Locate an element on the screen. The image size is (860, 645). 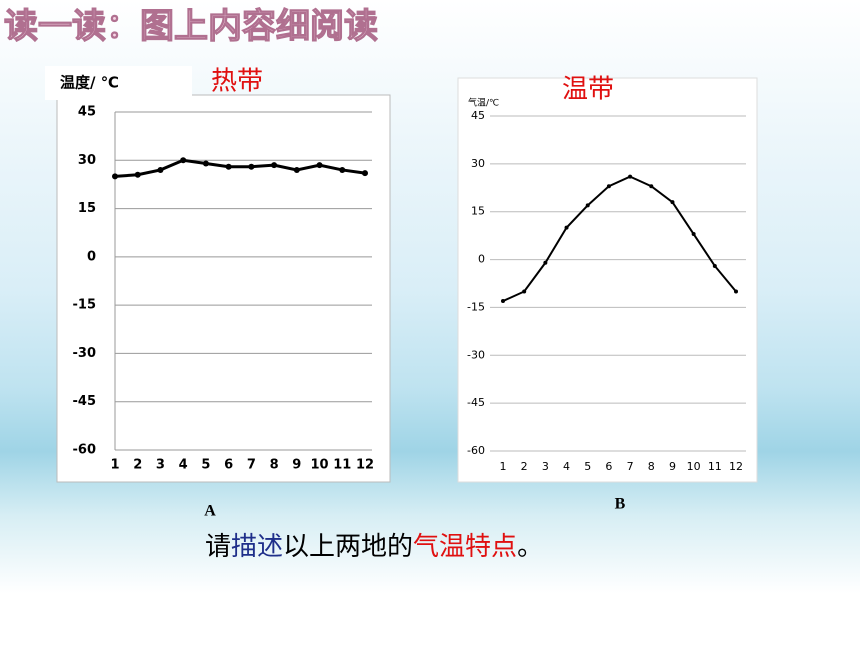
chart-label: B is located at coordinates (620, 504).